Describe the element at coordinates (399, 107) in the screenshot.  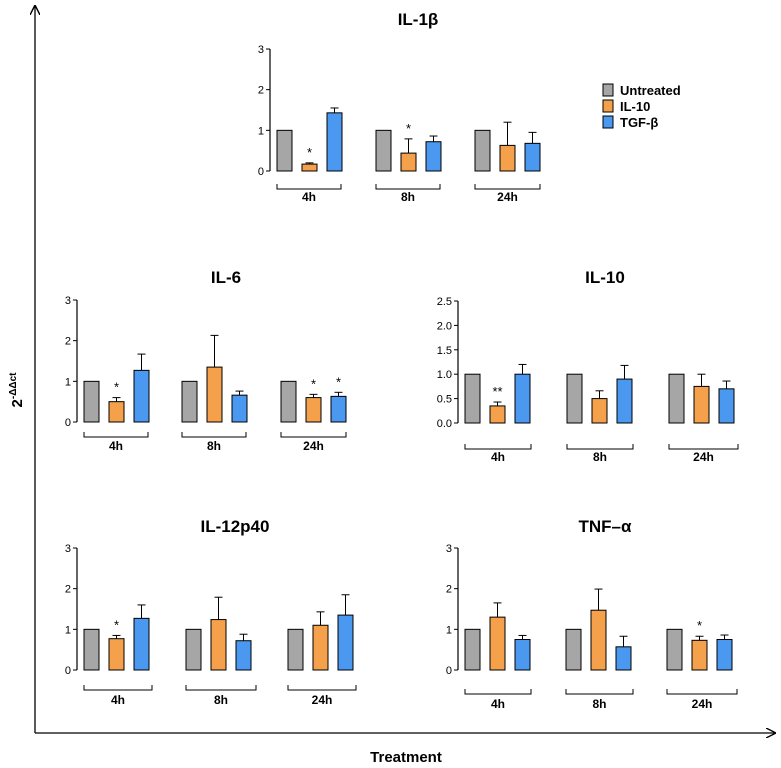
I see `chart-panel-1: IL-1β 0 1 2 3 * 4h * 8h 24h` at that location.